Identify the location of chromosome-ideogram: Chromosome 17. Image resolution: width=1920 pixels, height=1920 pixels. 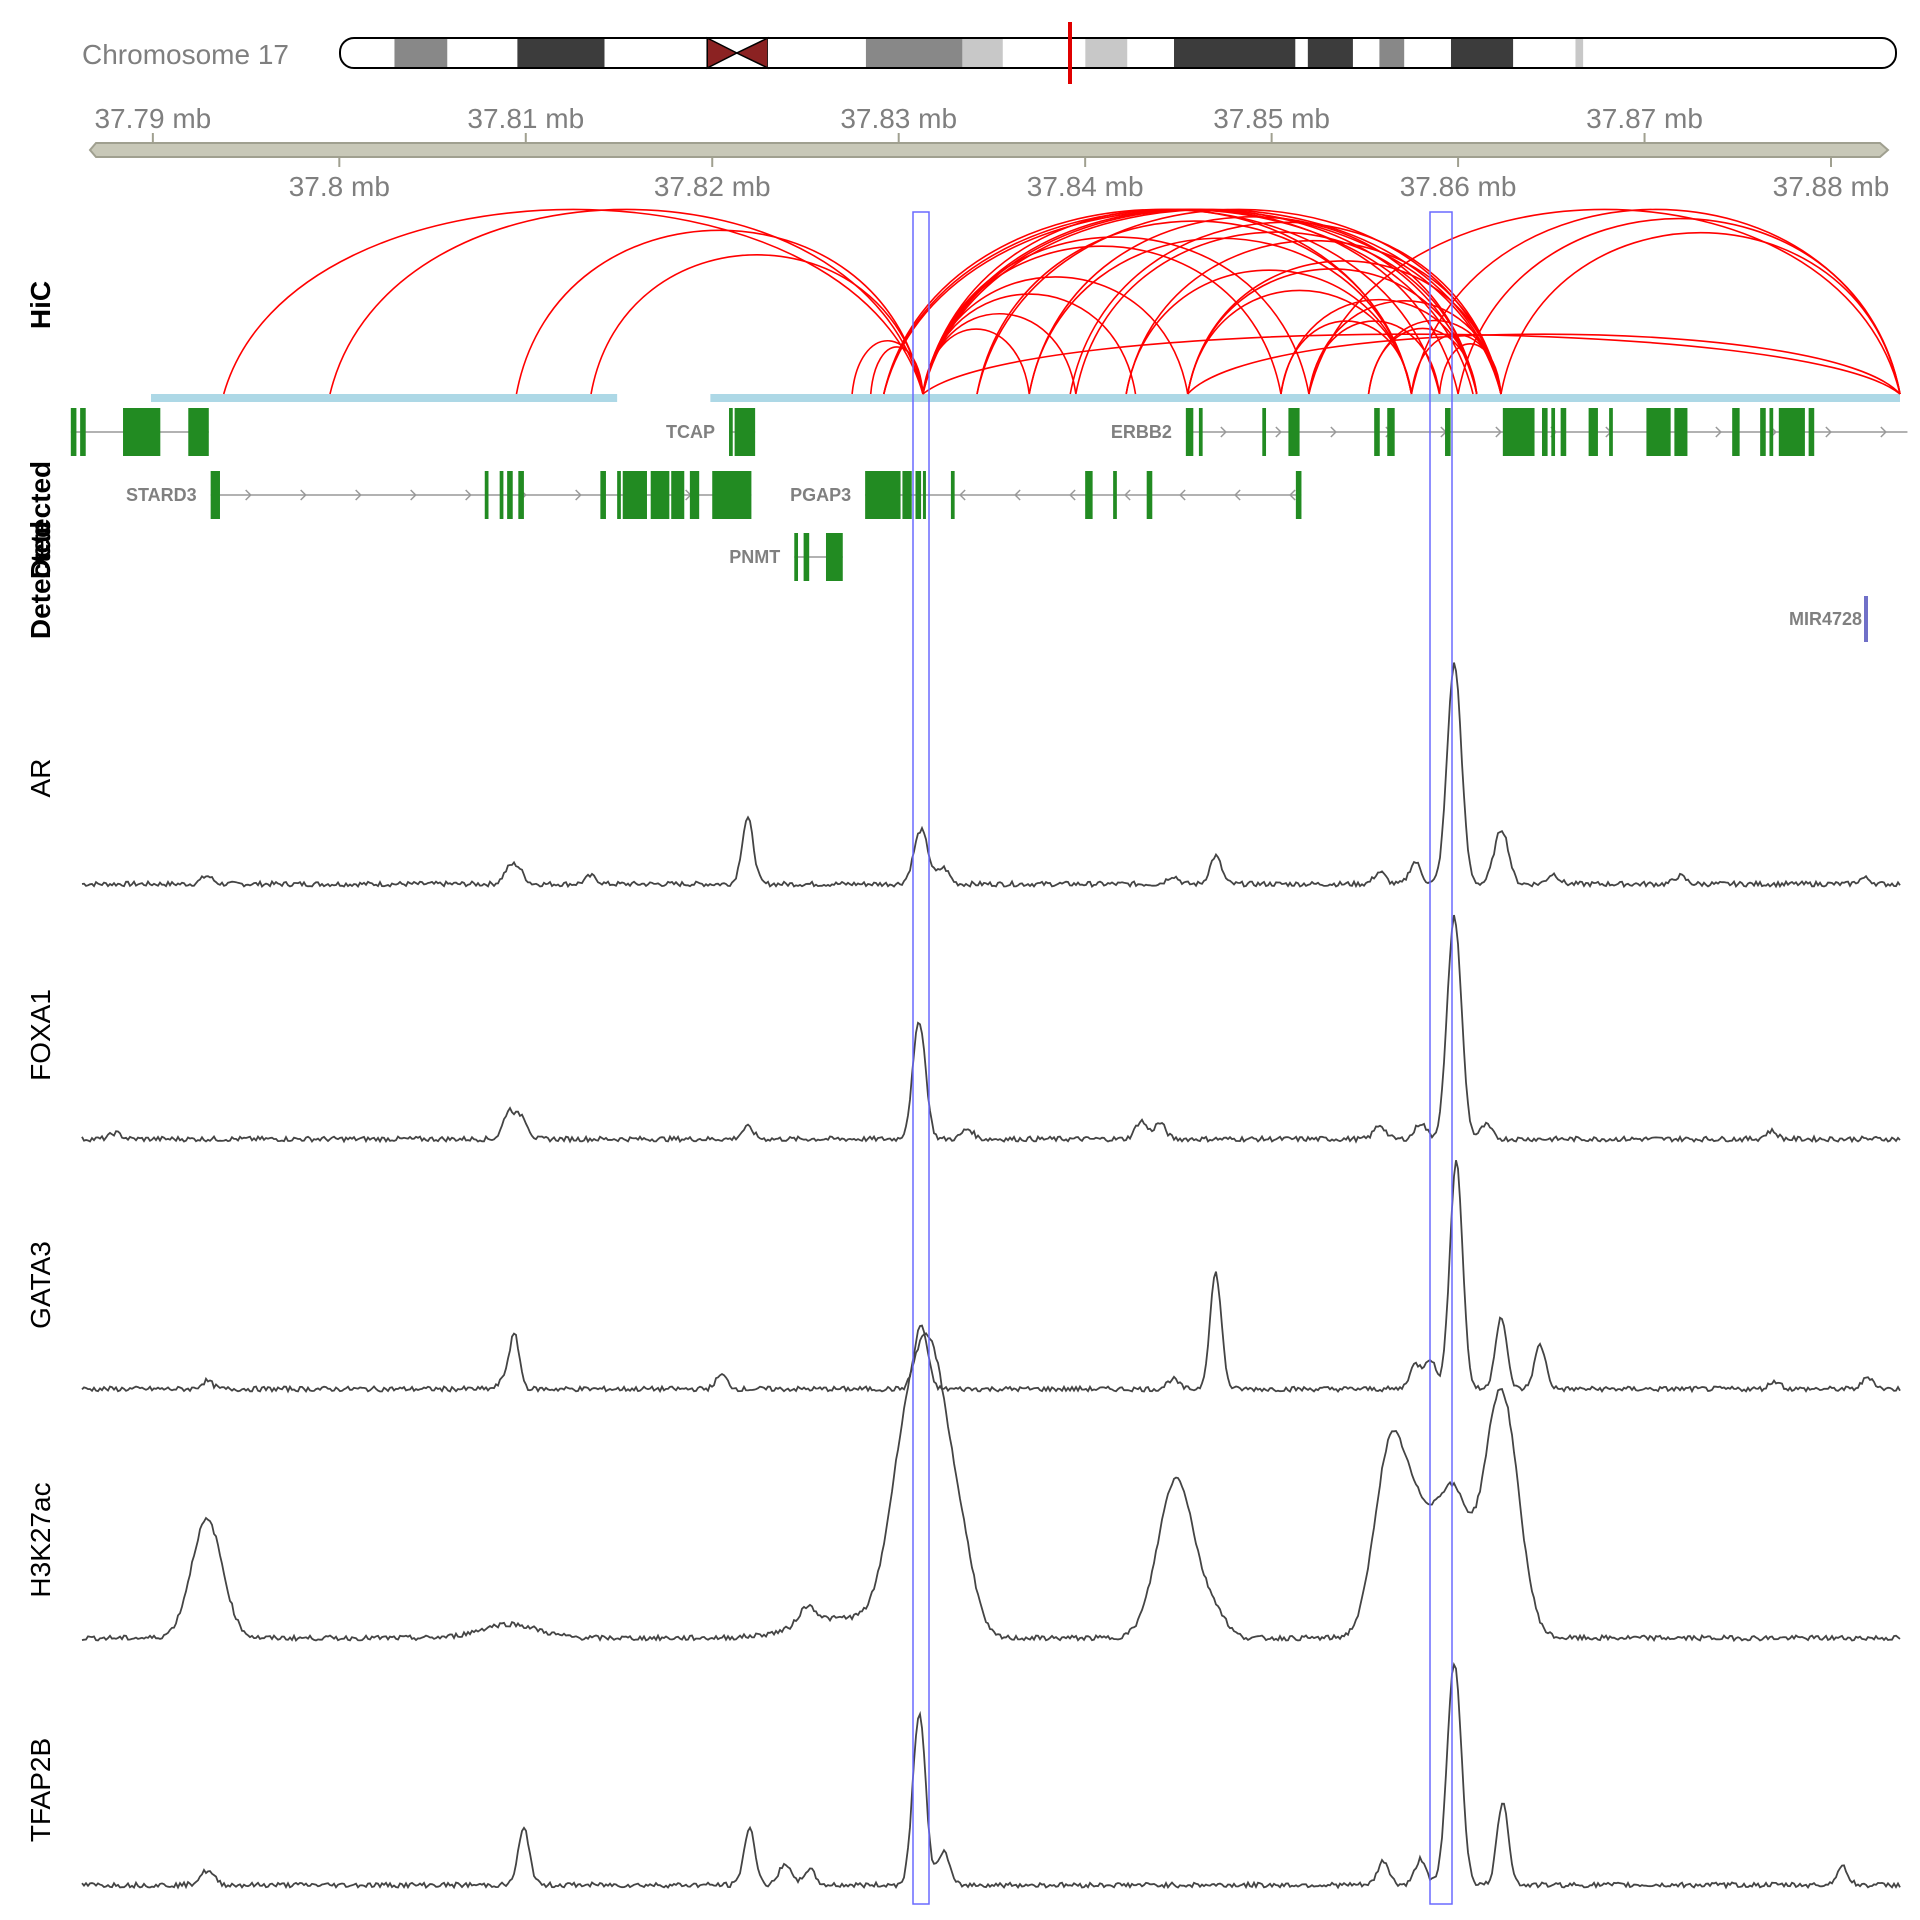
(989, 53).